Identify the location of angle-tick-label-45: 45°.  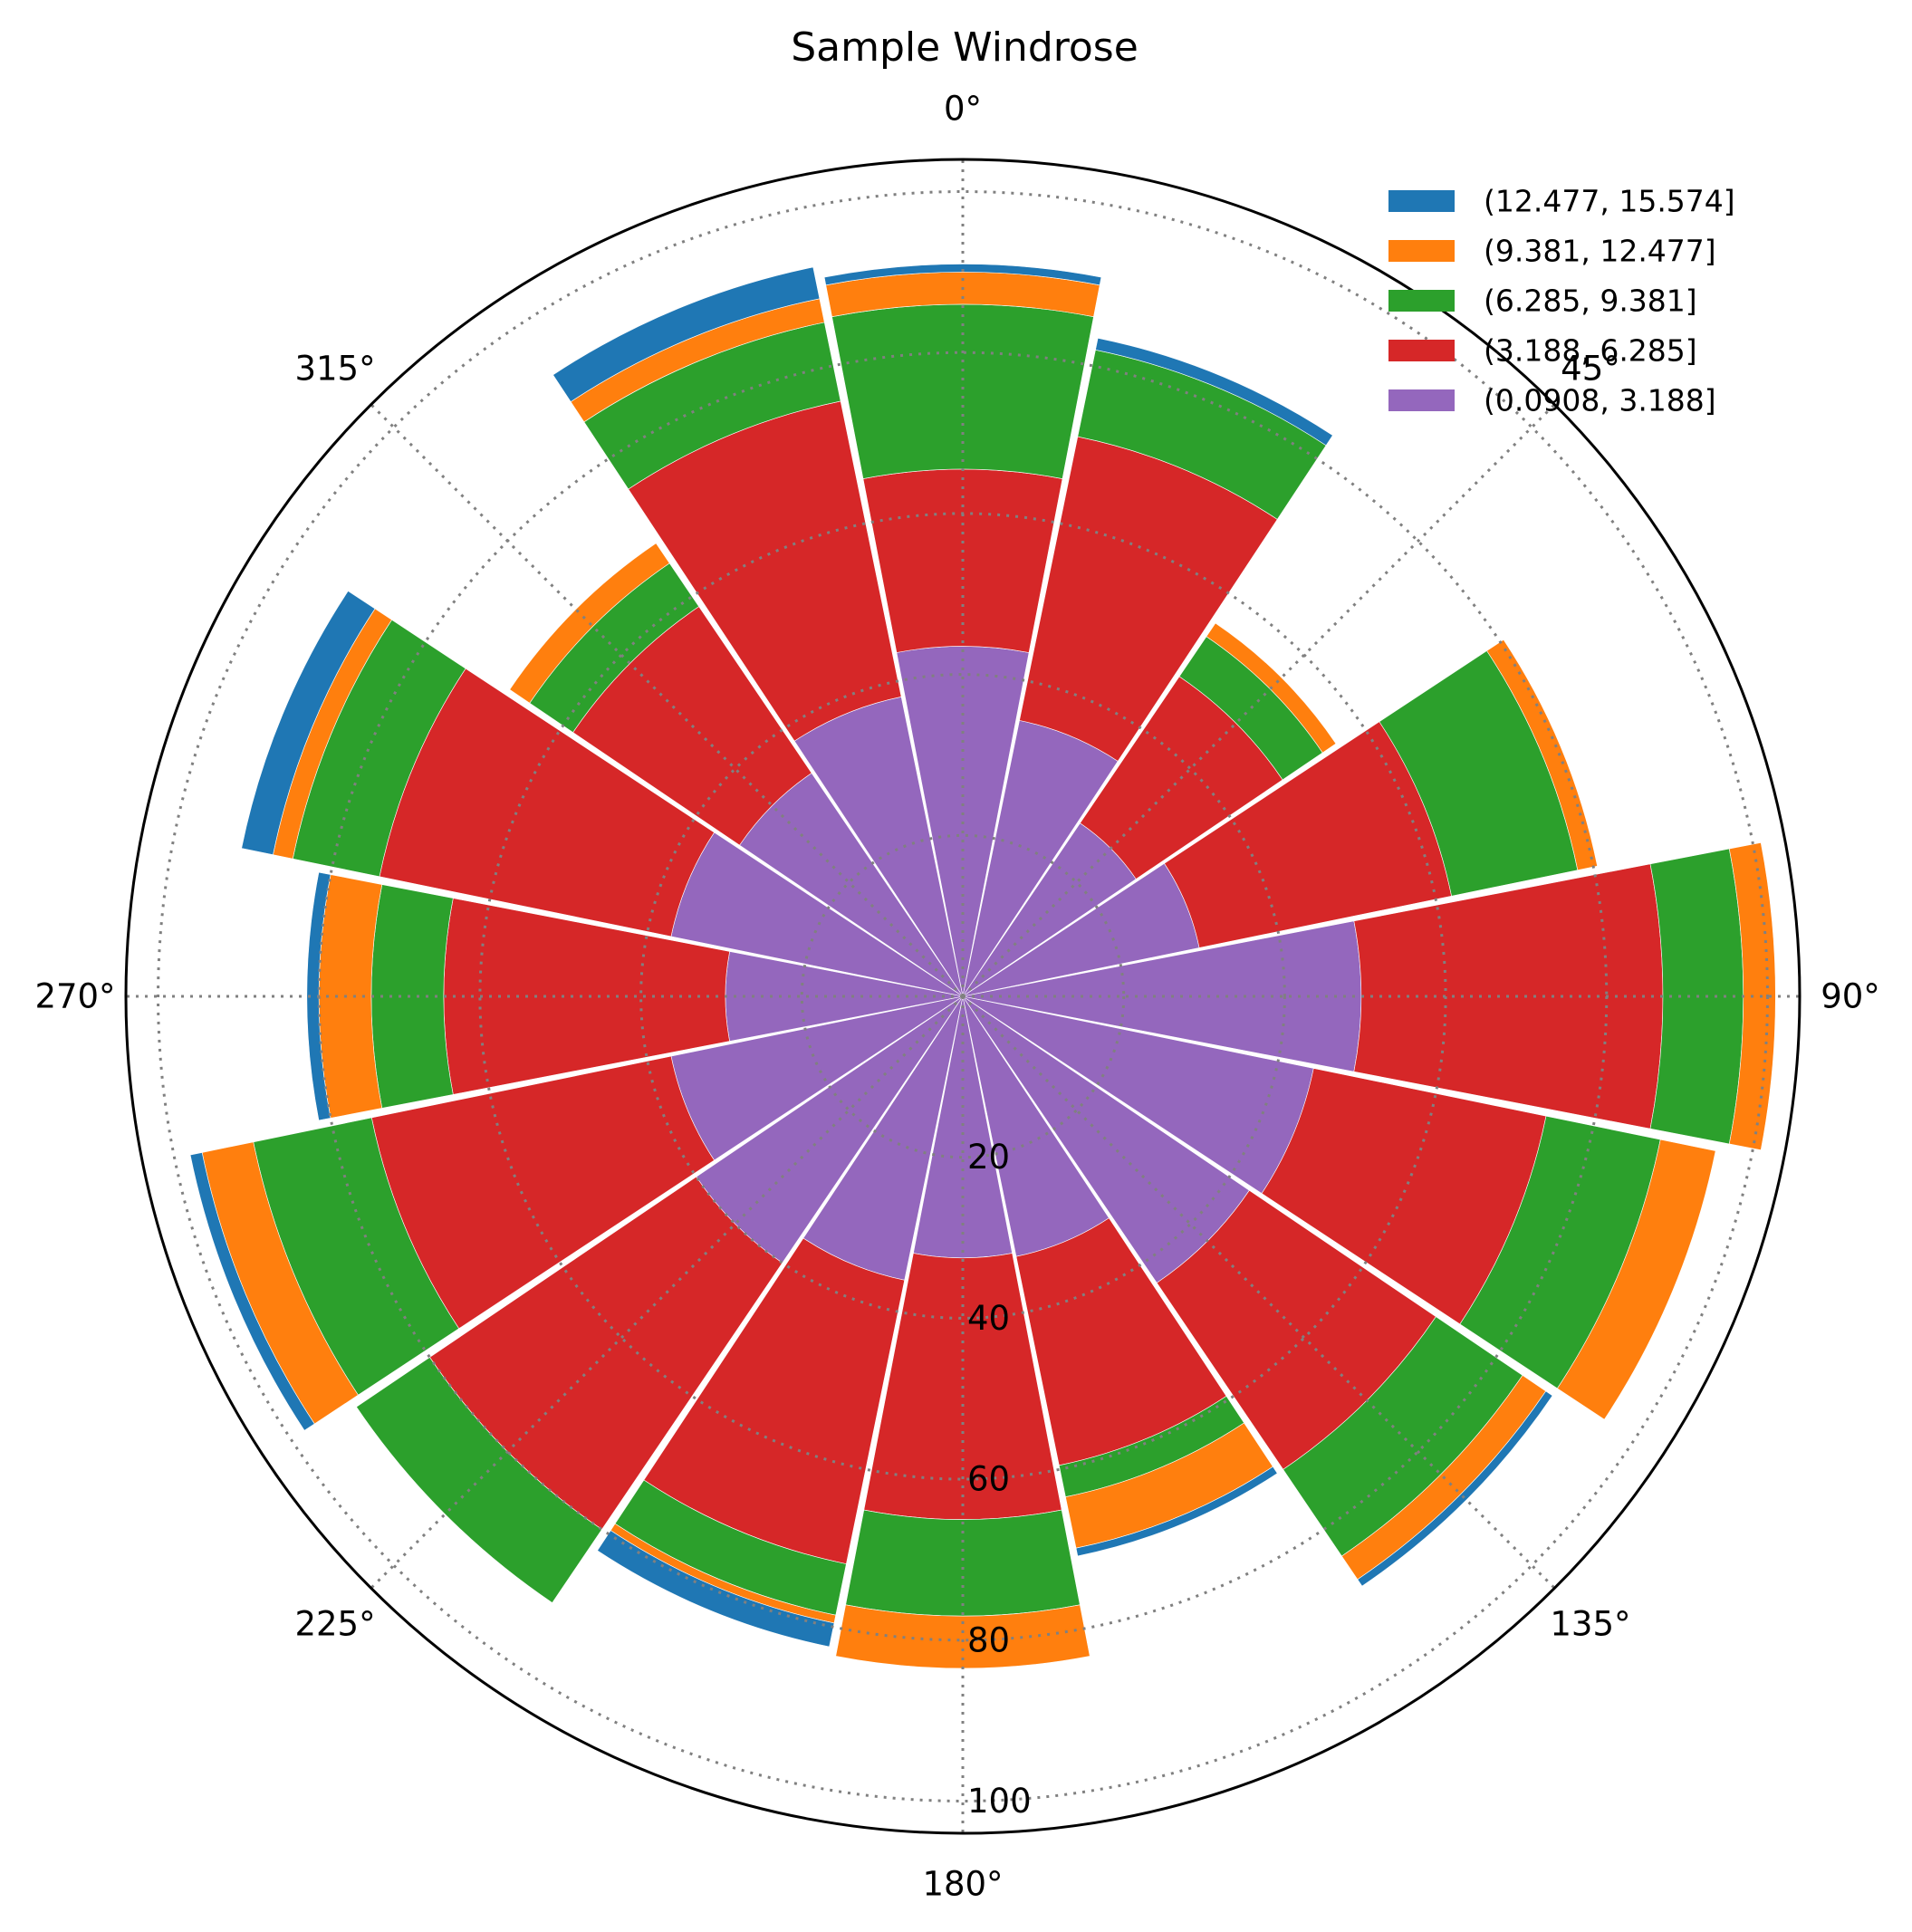
(1590, 369).